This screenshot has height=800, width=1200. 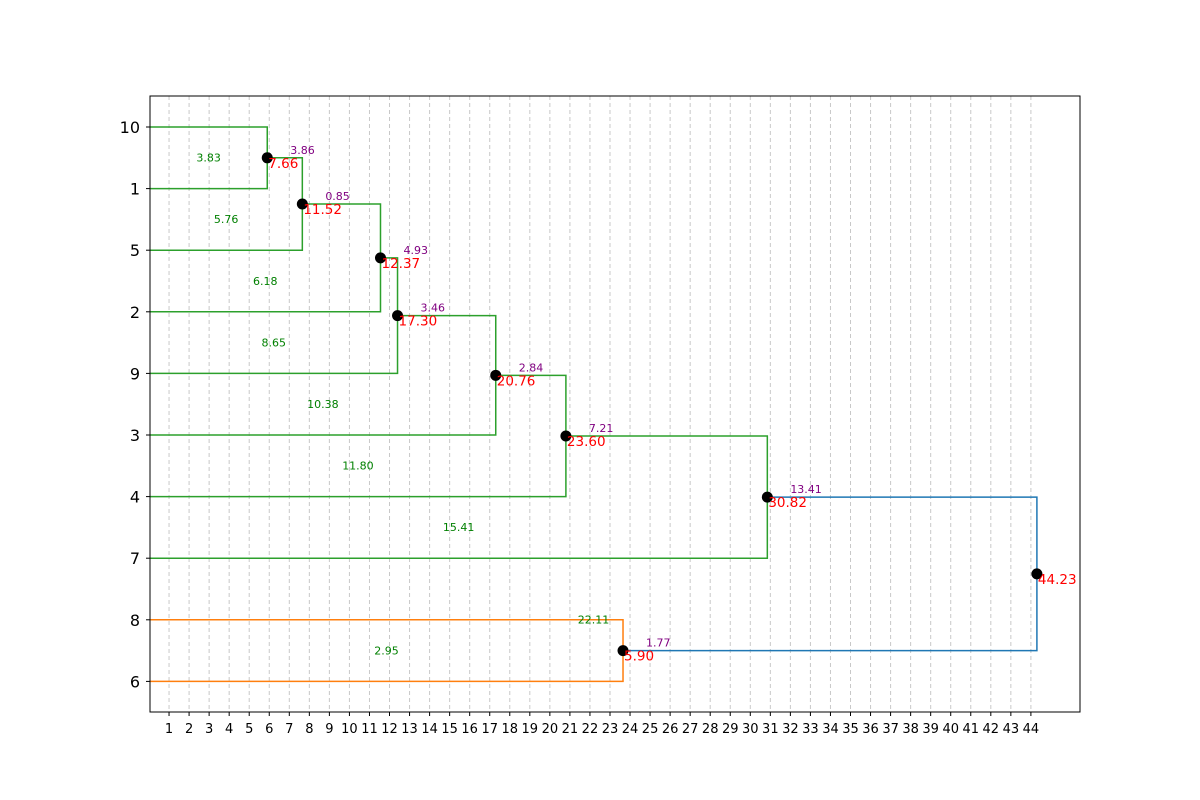 I want to click on merge-delta-label: 0.85, so click(x=337, y=196).